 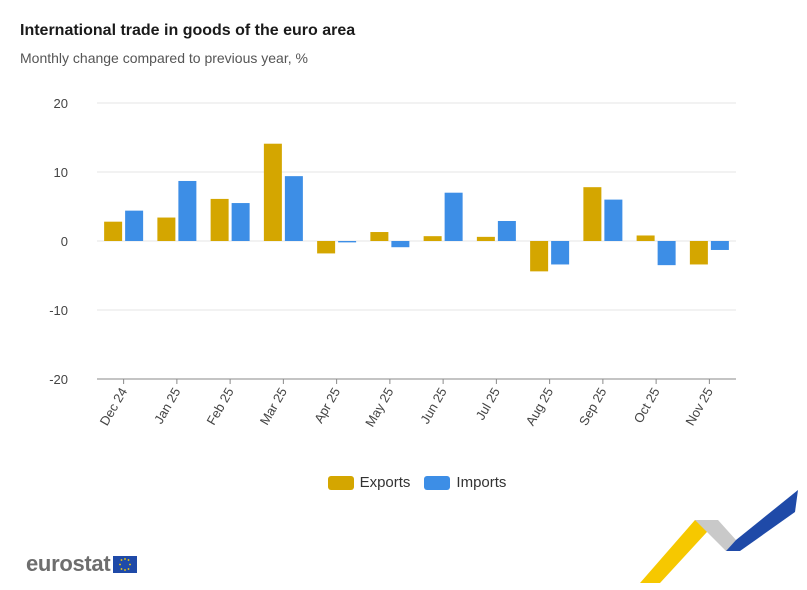 What do you see at coordinates (61, 172) in the screenshot?
I see `y-tick-label: 10` at bounding box center [61, 172].